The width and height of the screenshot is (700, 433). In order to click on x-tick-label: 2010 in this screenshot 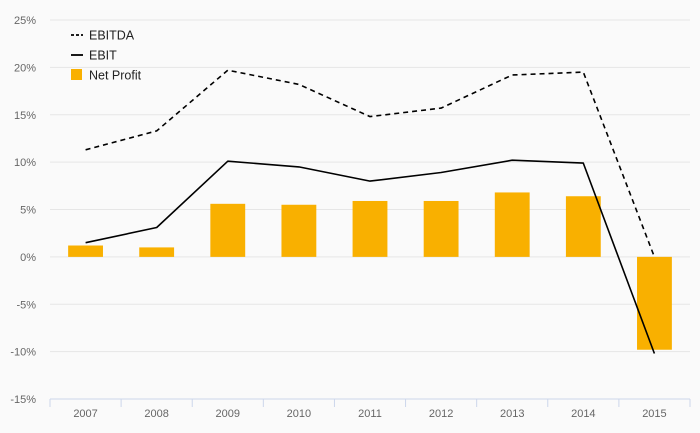, I will do `click(299, 414)`.